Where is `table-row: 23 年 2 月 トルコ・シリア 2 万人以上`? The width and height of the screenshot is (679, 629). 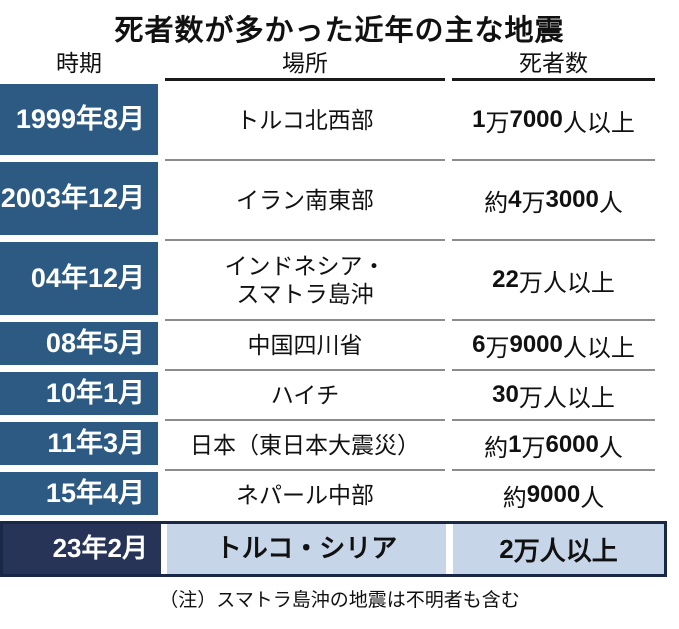 table-row: 23 年 2 月 トルコ・シリア 2 万人以上 is located at coordinates (333, 549).